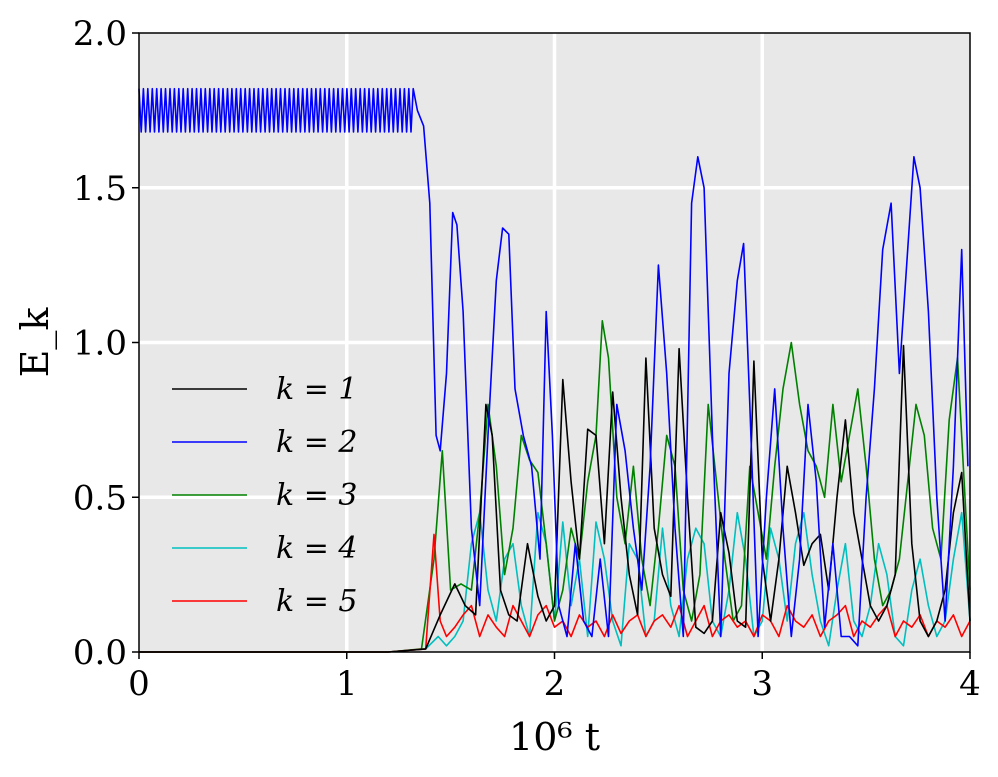 This screenshot has width=998, height=777. I want to click on y-tick-label: 2.0, so click(100, 34).